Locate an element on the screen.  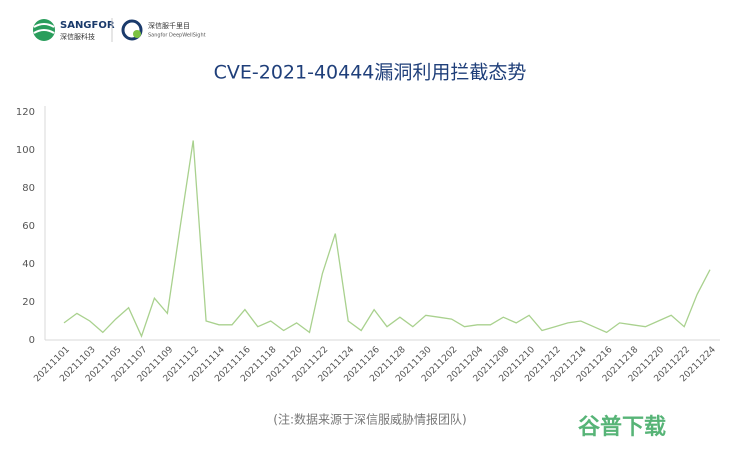
y-tick-label: 40 is located at coordinates (28, 264).